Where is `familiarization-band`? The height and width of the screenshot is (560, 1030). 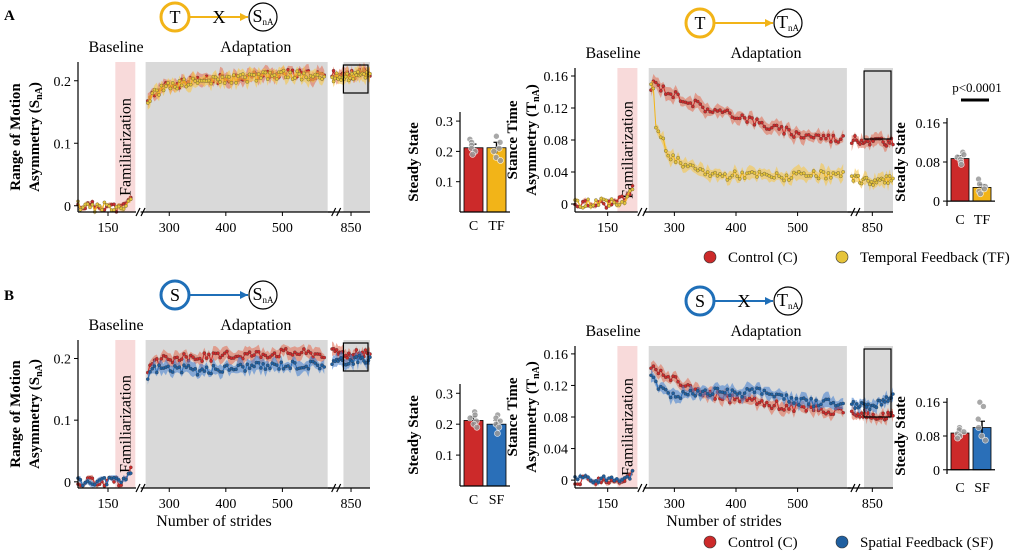 familiarization-band is located at coordinates (627, 417).